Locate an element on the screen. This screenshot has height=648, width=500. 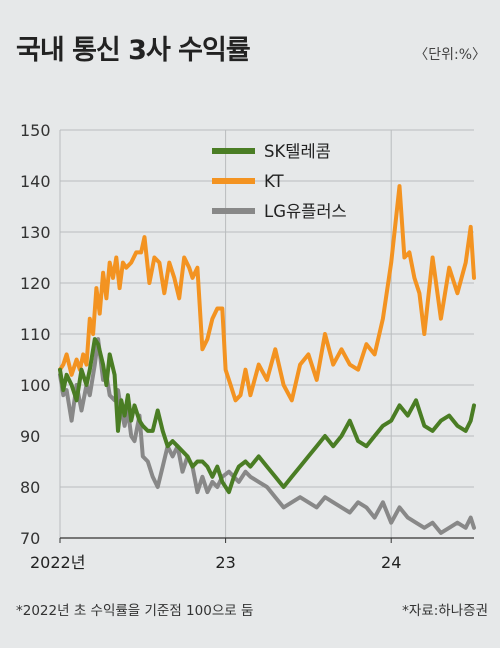
y-tick-label: 150 is located at coordinates (35, 130).